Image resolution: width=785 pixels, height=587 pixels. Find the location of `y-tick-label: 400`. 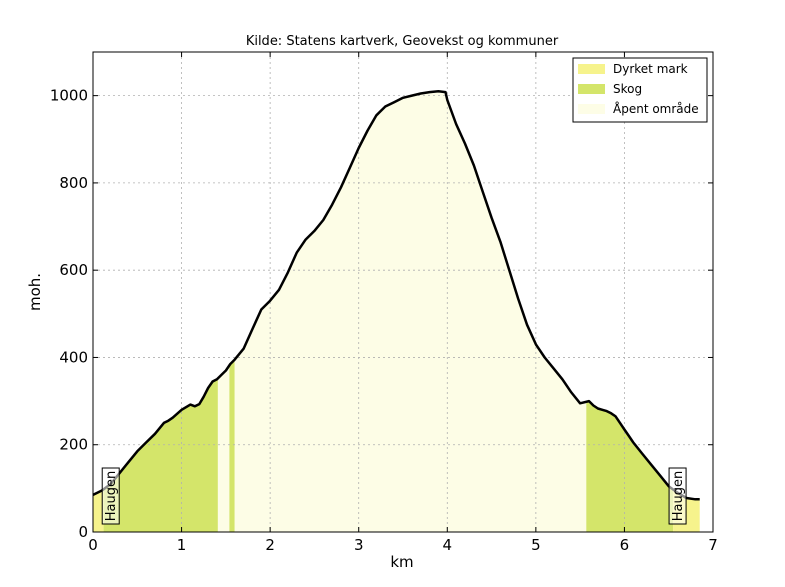

y-tick-label: 400 is located at coordinates (73, 357).